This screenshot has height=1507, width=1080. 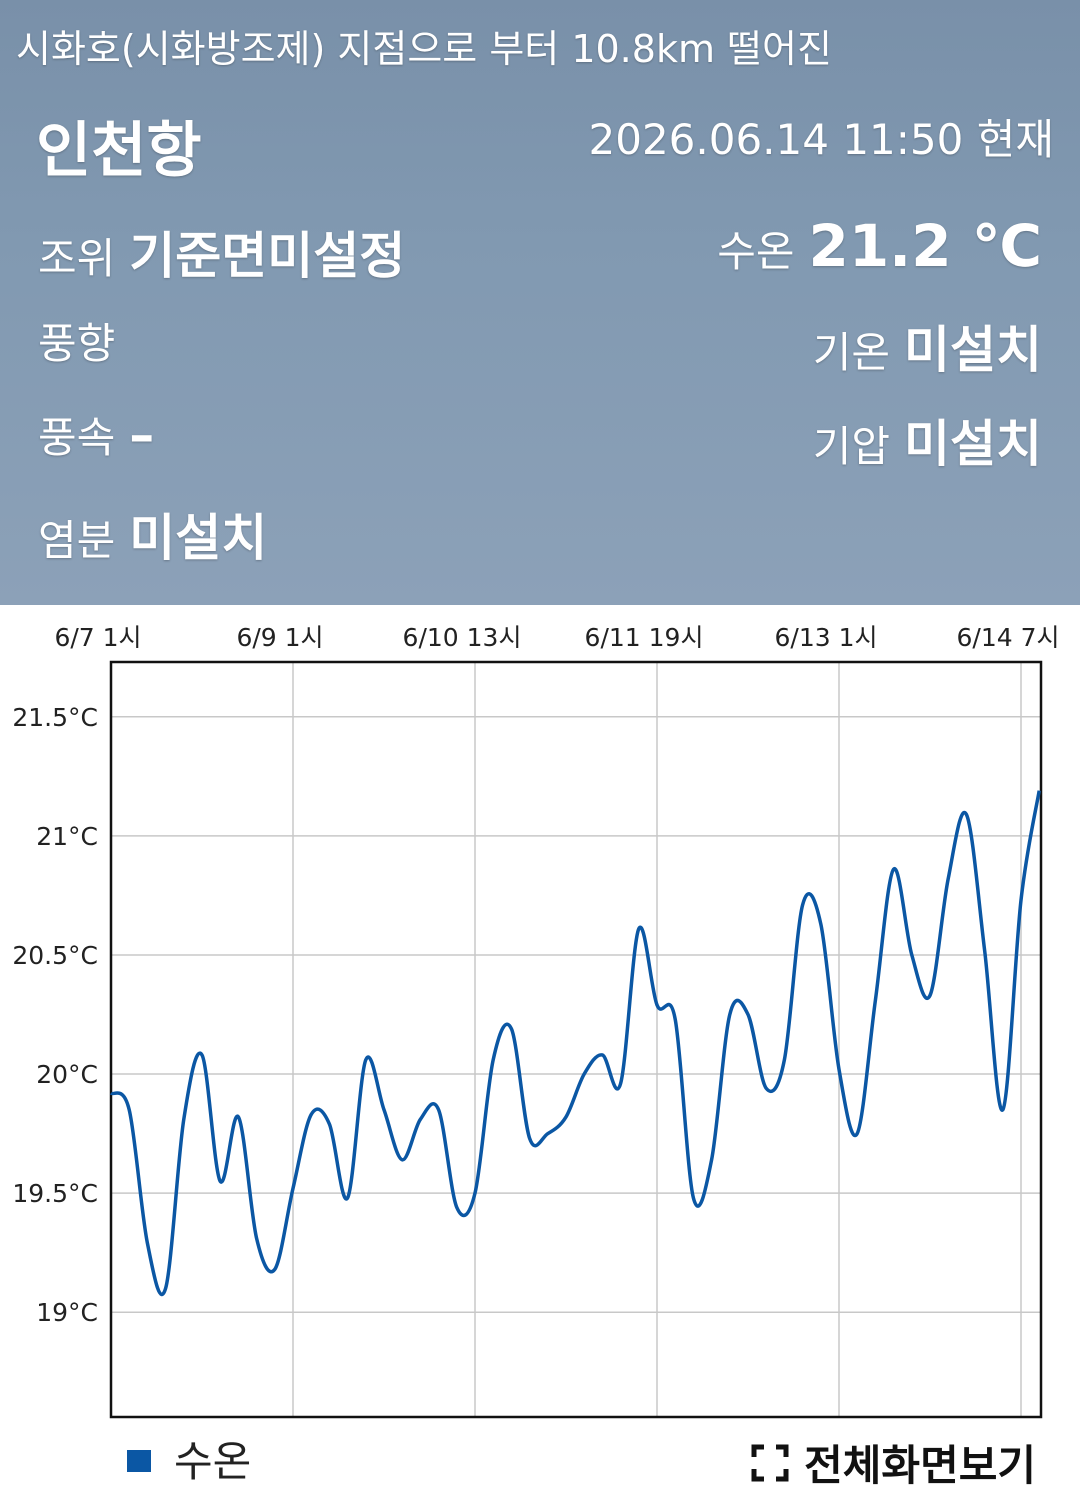 I want to click on x-tick-label: 6/9 1시, so click(x=279, y=637).